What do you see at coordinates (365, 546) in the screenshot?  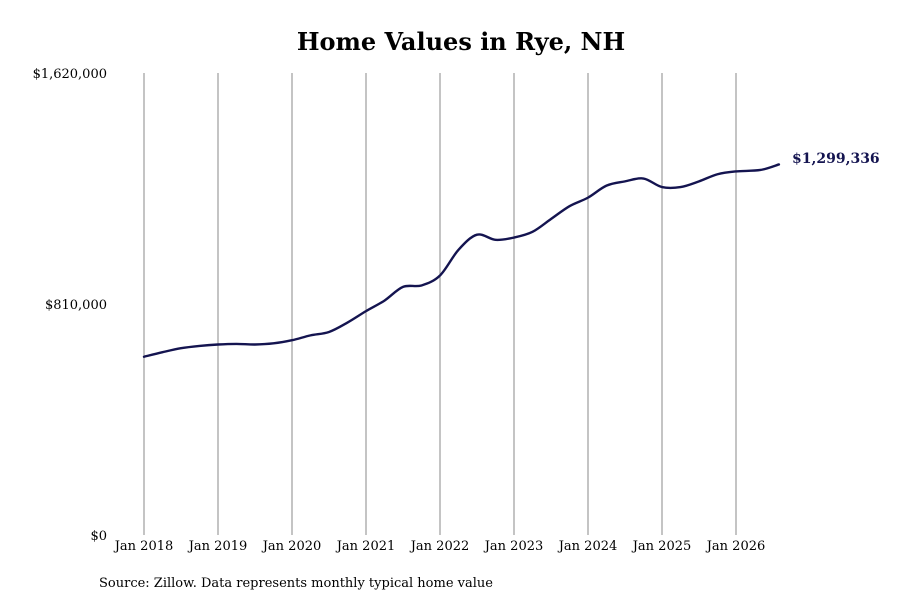 I see `x-tick-label: Jan 2021` at bounding box center [365, 546].